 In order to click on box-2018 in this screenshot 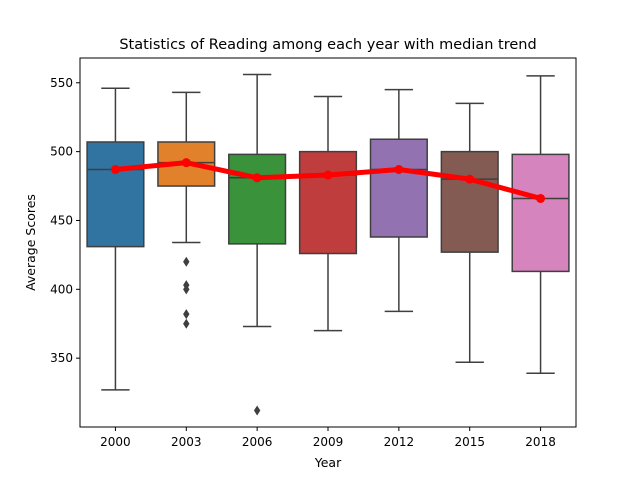, I will do `click(540, 225)`.